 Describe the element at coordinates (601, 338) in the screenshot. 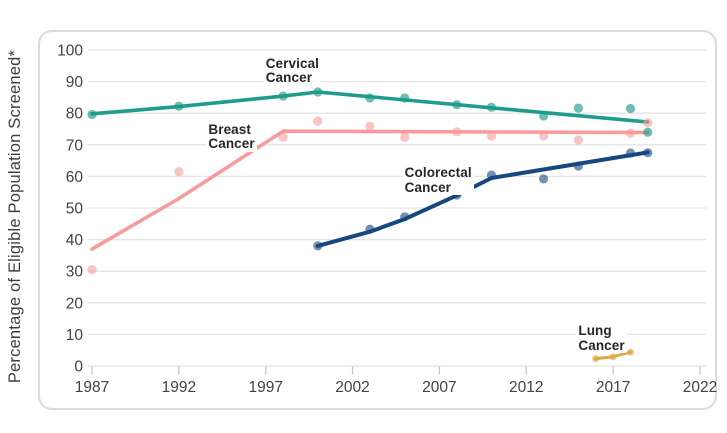

I see `lung-cancer-label: Lung Cancer` at that location.